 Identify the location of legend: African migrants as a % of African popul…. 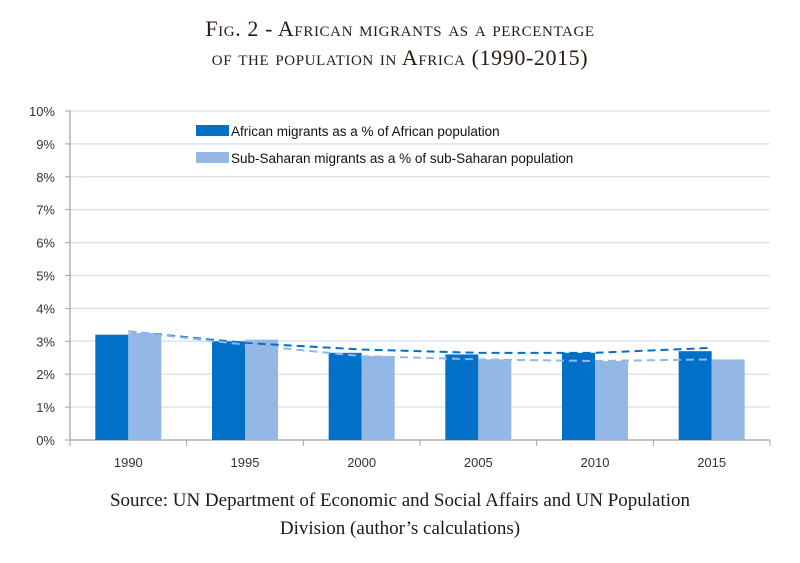
(384, 145).